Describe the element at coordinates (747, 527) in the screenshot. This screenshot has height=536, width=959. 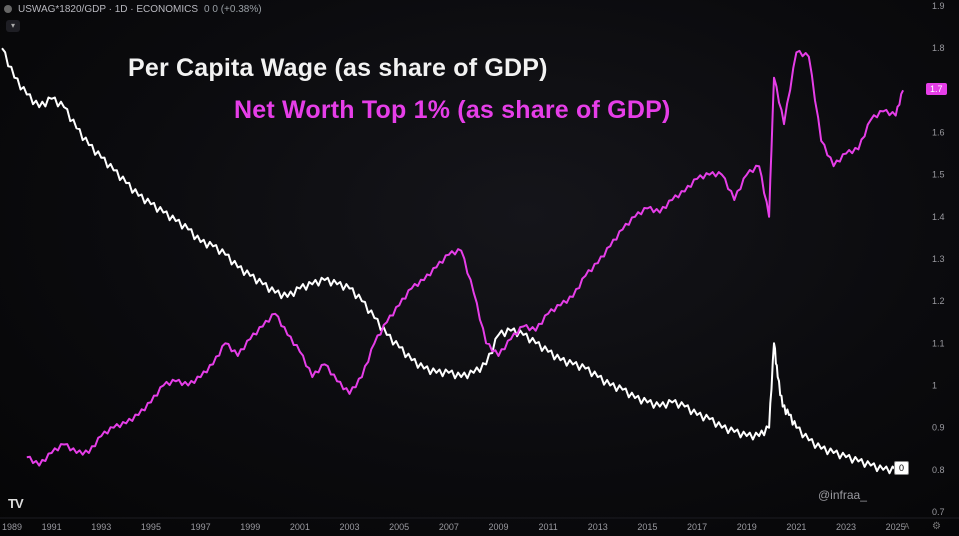
I see `x-tick-label: 2019` at that location.